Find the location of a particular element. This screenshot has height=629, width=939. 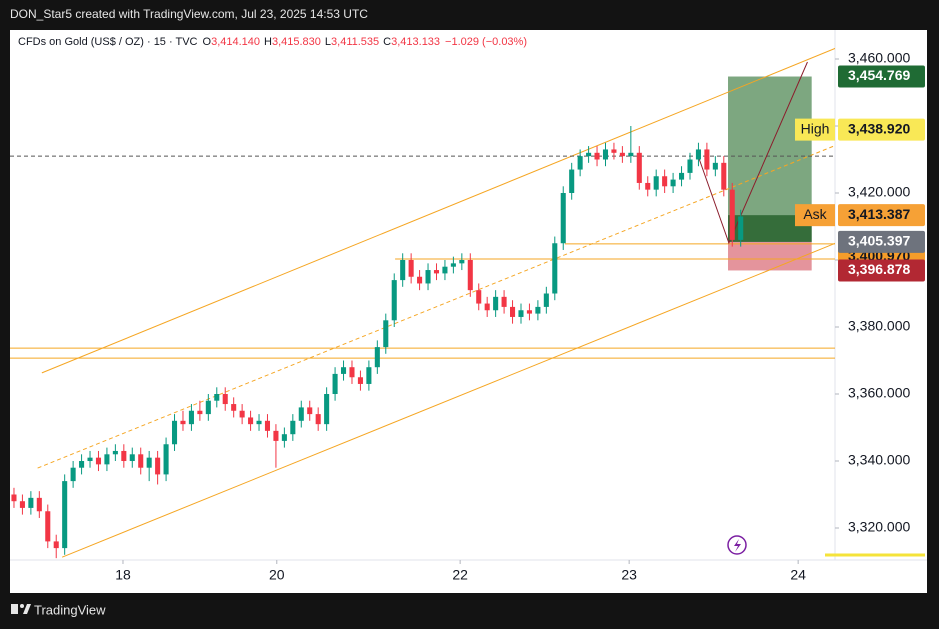

price-marker-label: 3,413.387 is located at coordinates (879, 214).